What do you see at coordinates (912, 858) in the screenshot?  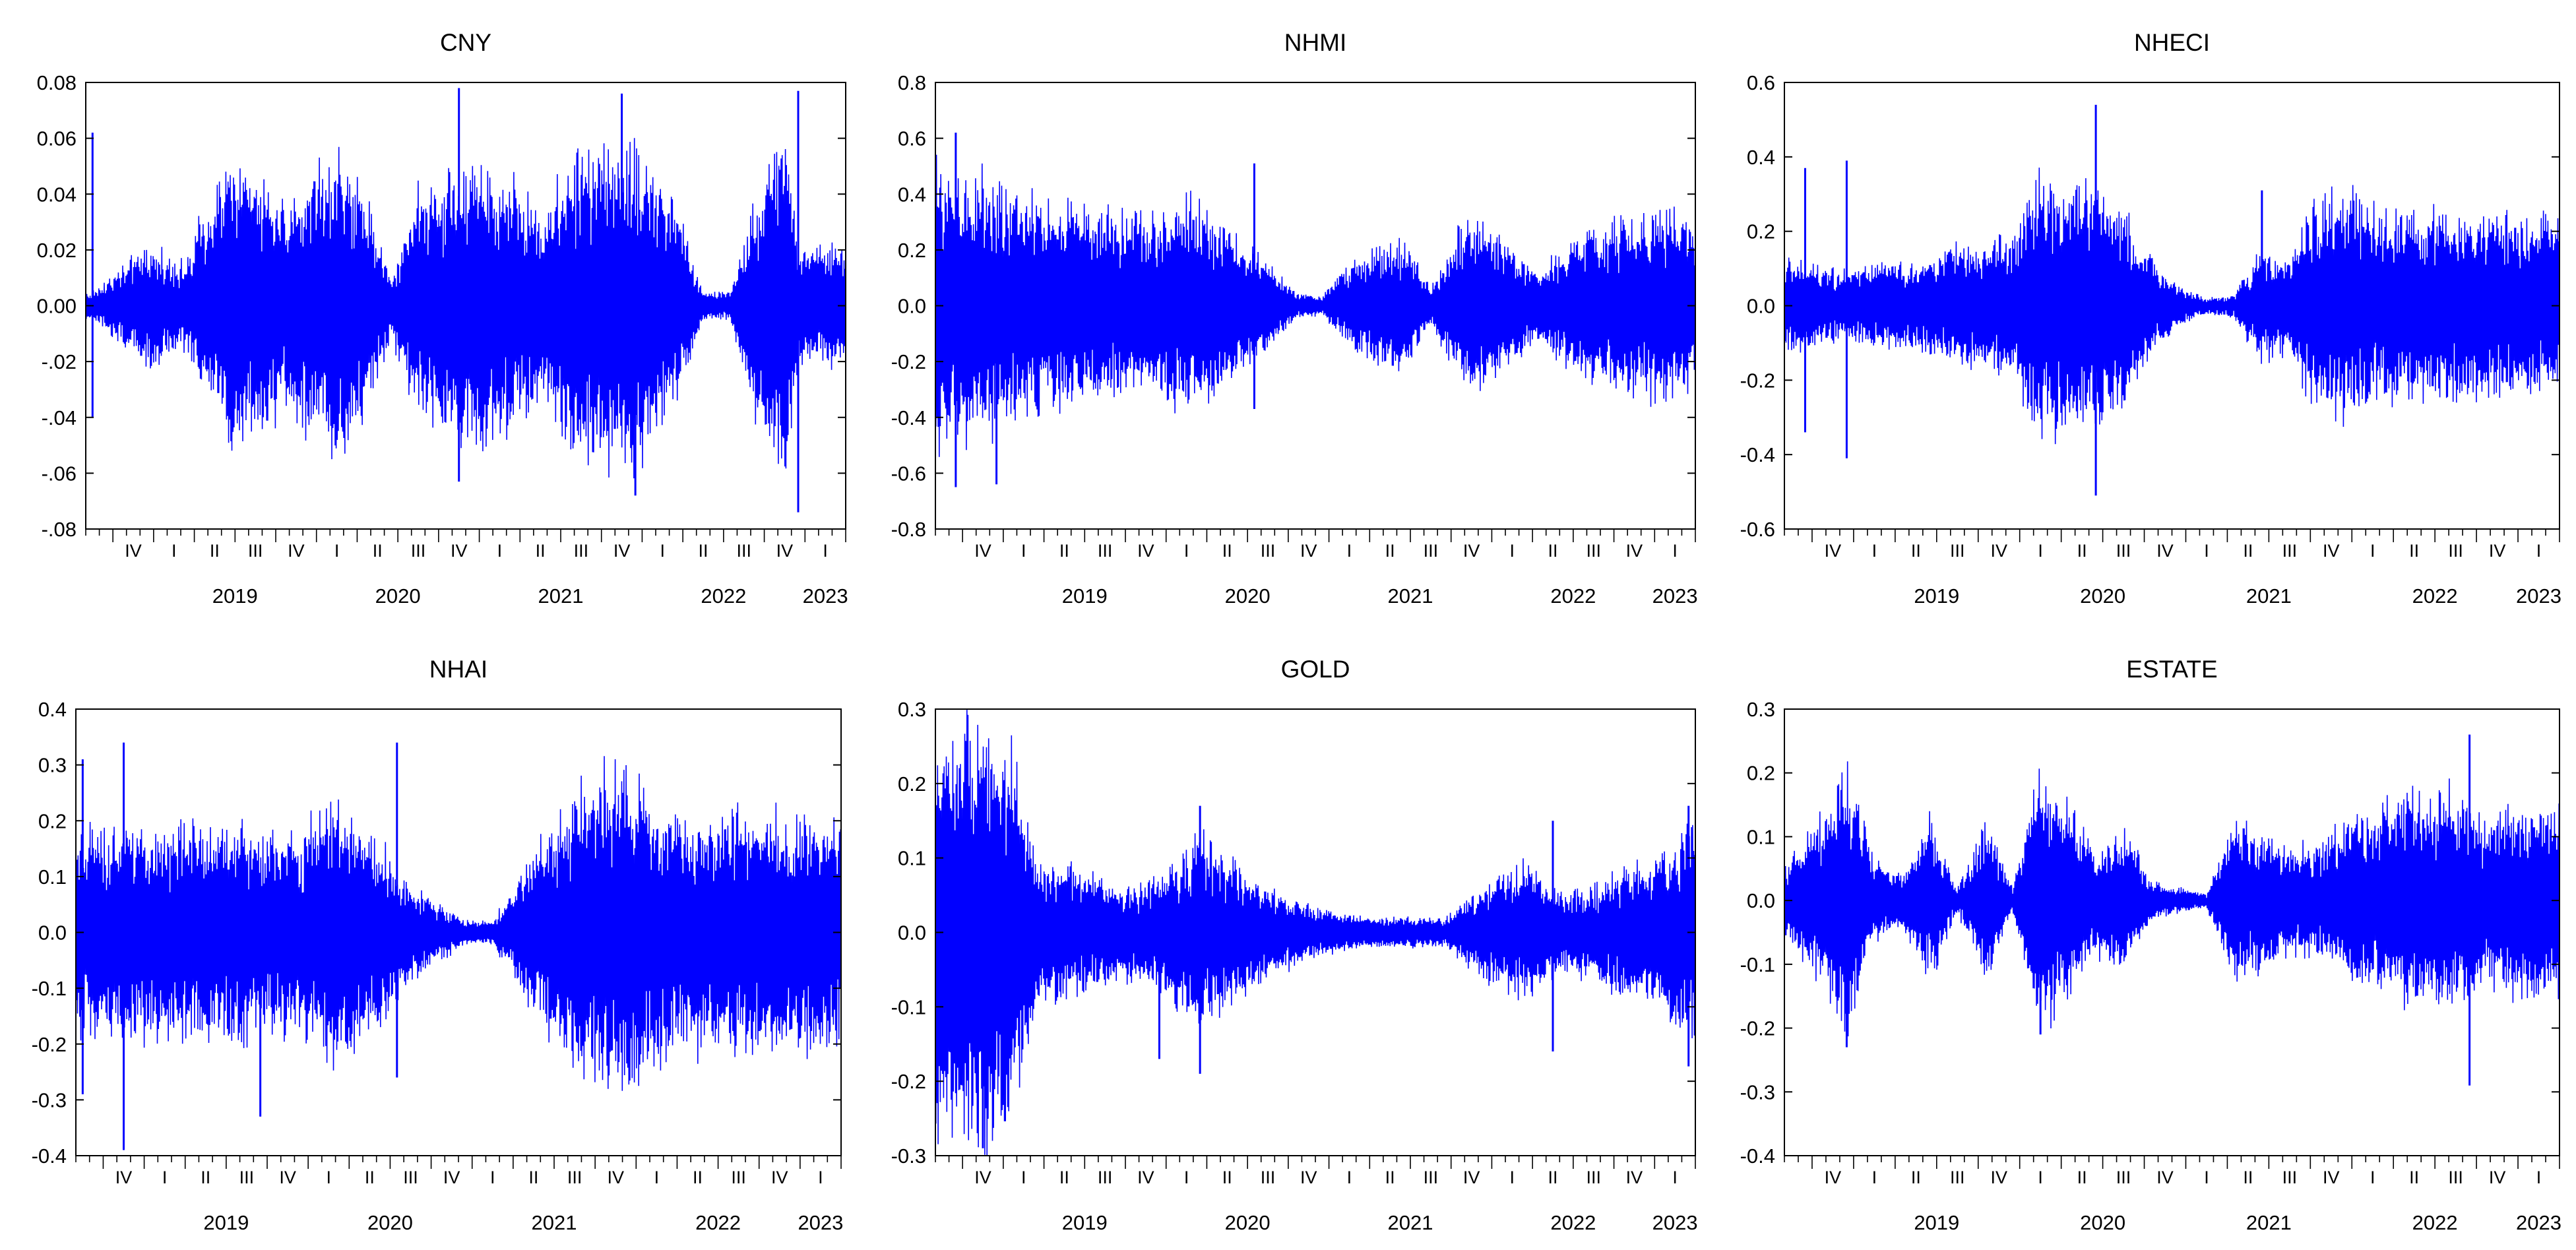 I see `y-tick-label: 0.1` at bounding box center [912, 858].